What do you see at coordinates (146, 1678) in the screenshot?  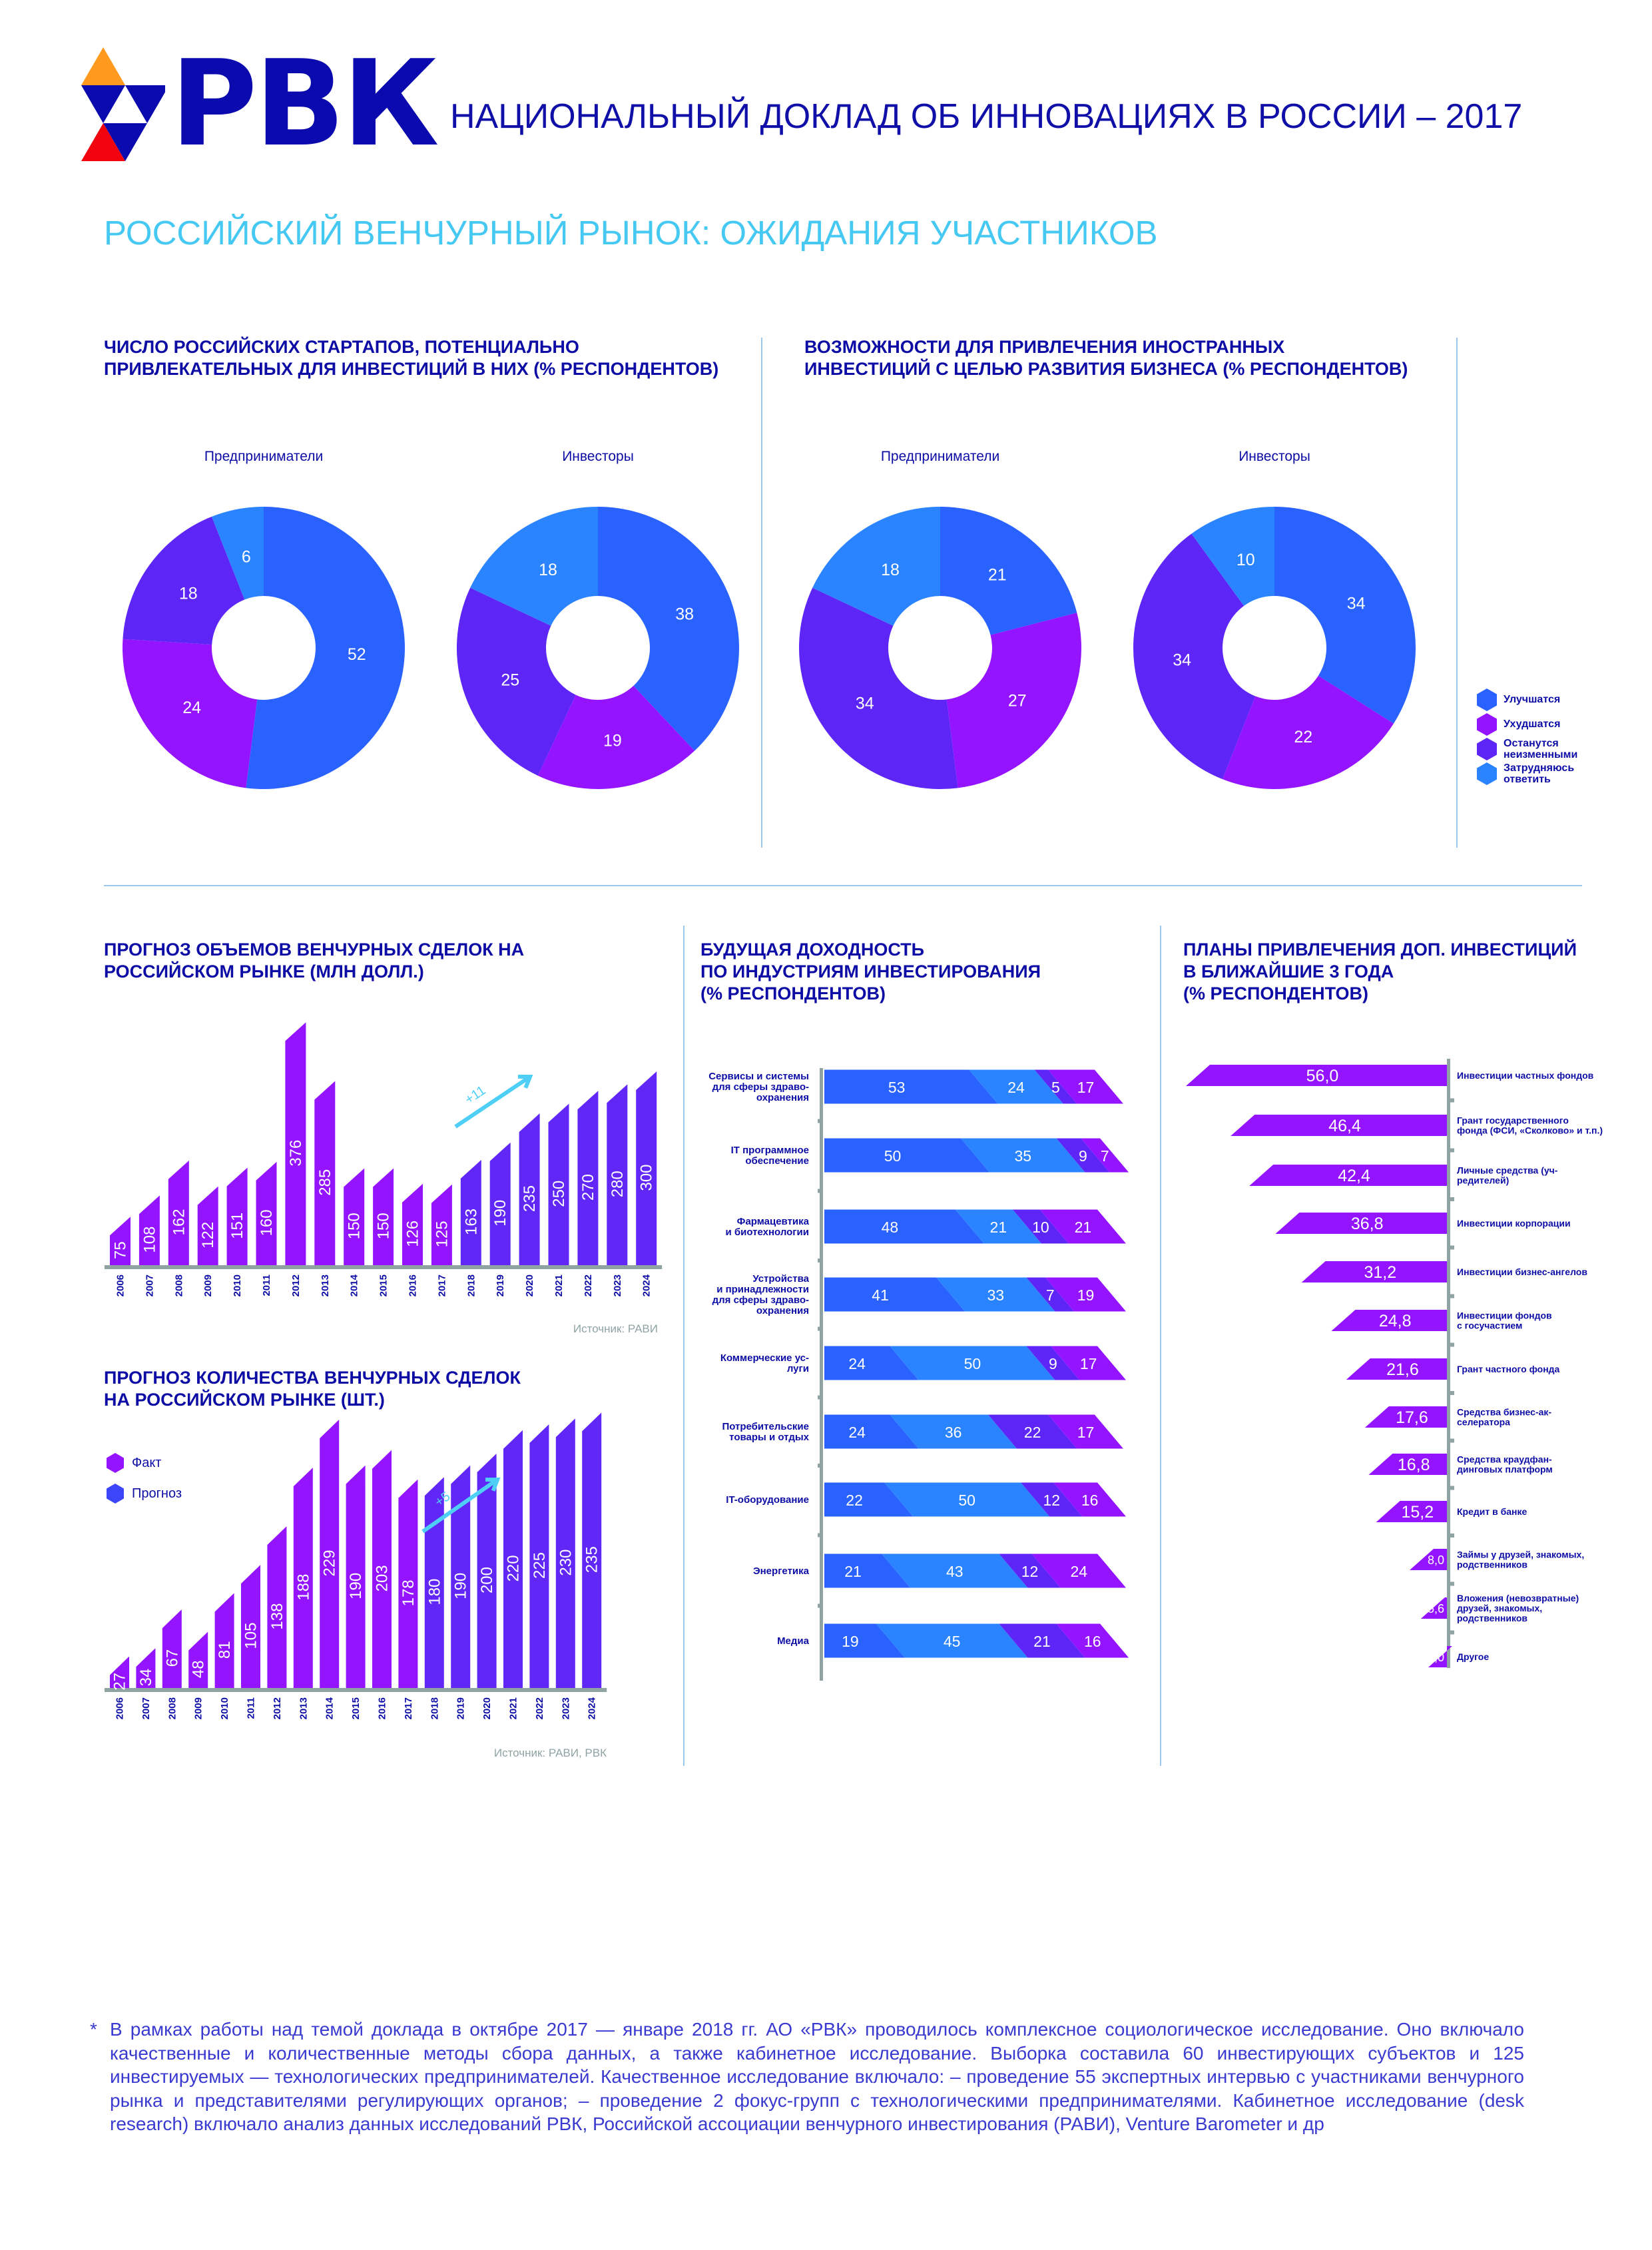 I see `bar-value-label: 34` at bounding box center [146, 1678].